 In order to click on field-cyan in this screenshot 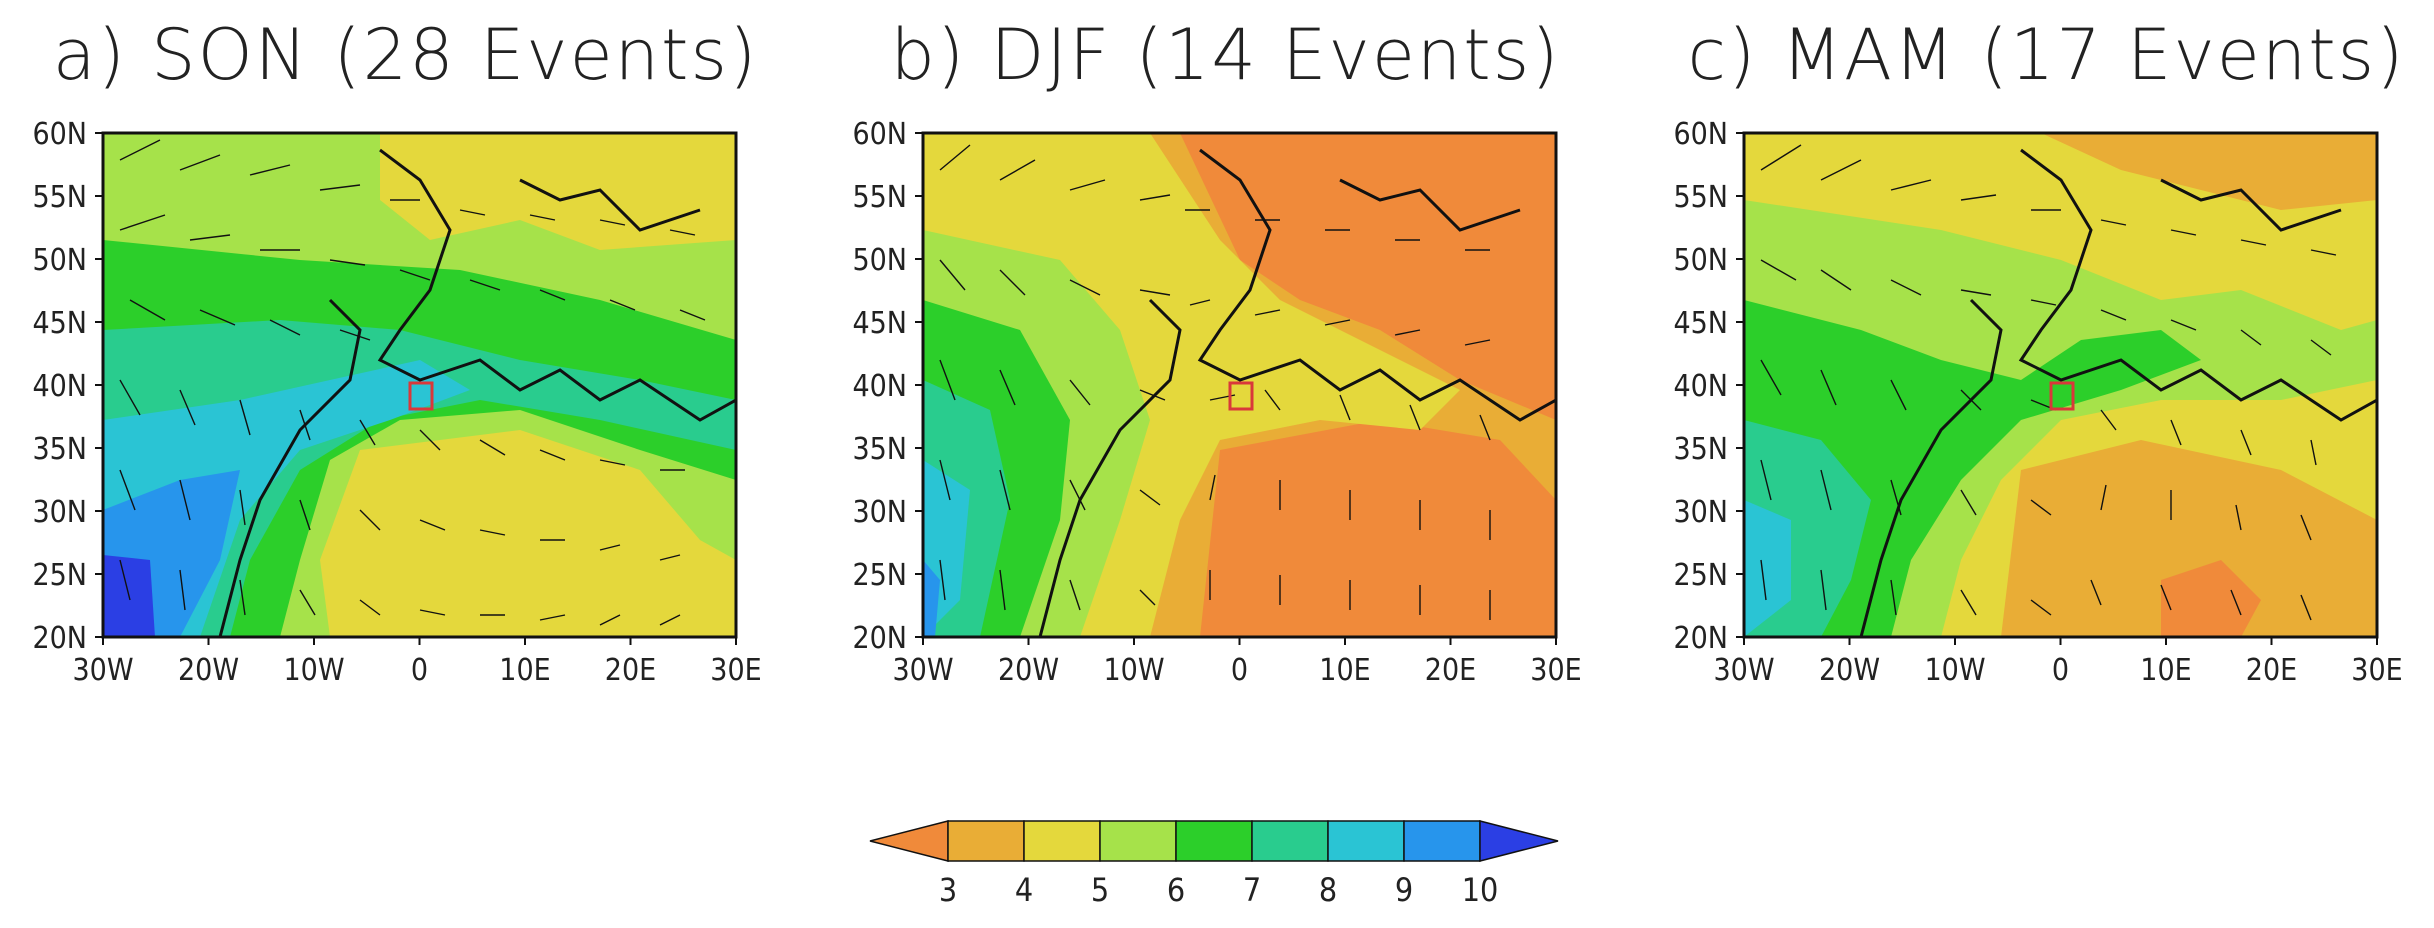, I will do `click(1767, 568)`.